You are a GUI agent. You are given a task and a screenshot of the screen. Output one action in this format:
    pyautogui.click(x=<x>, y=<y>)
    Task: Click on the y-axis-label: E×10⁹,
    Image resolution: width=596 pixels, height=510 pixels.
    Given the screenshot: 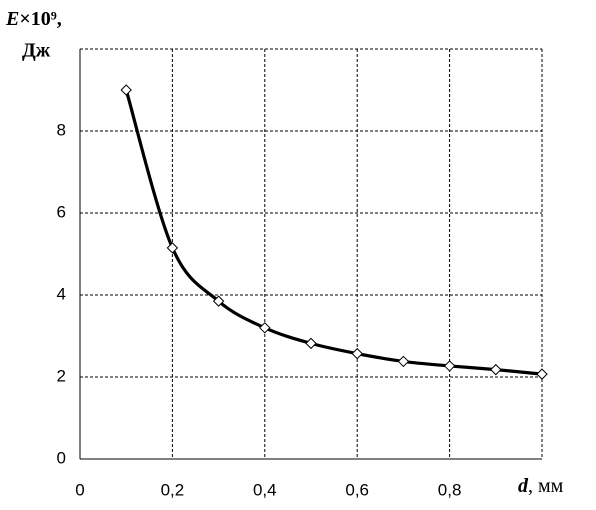 What is the action you would take?
    pyautogui.click(x=33, y=19)
    